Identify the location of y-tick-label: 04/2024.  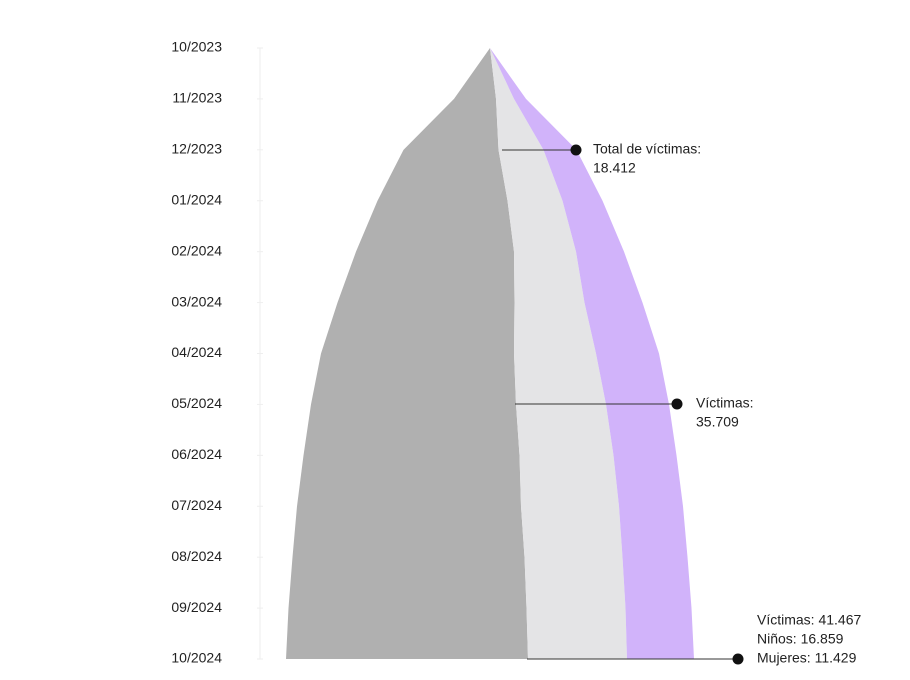
(196, 352).